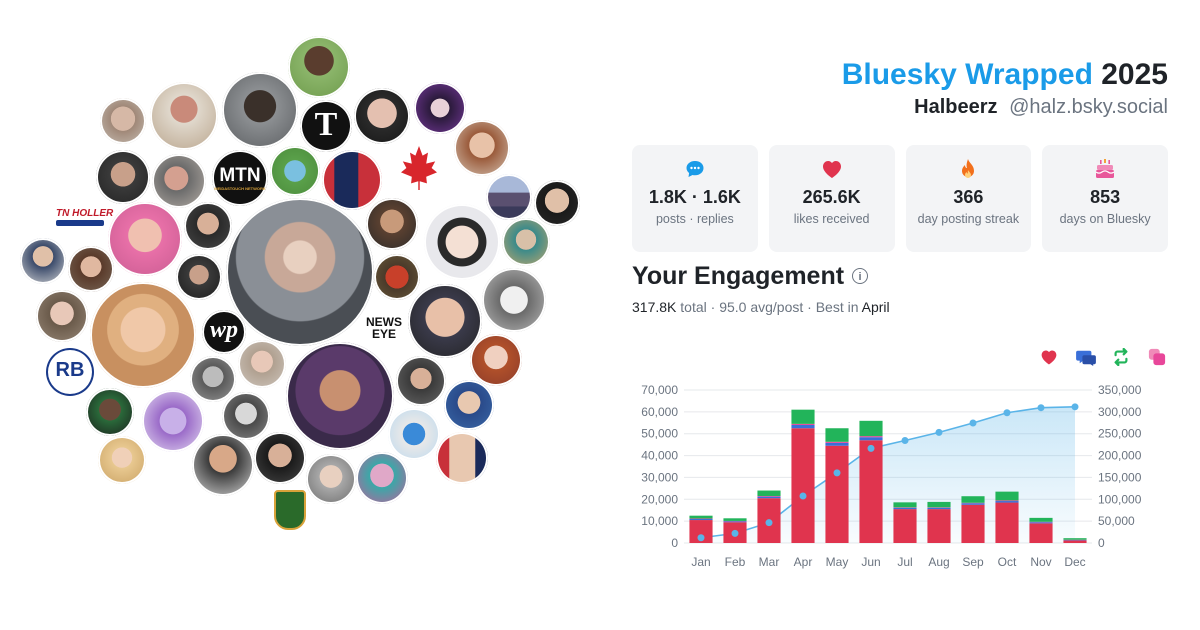 Image resolution: width=1200 pixels, height=630 pixels. What do you see at coordinates (831, 219) in the screenshot?
I see `stat-label: likes received` at bounding box center [831, 219].